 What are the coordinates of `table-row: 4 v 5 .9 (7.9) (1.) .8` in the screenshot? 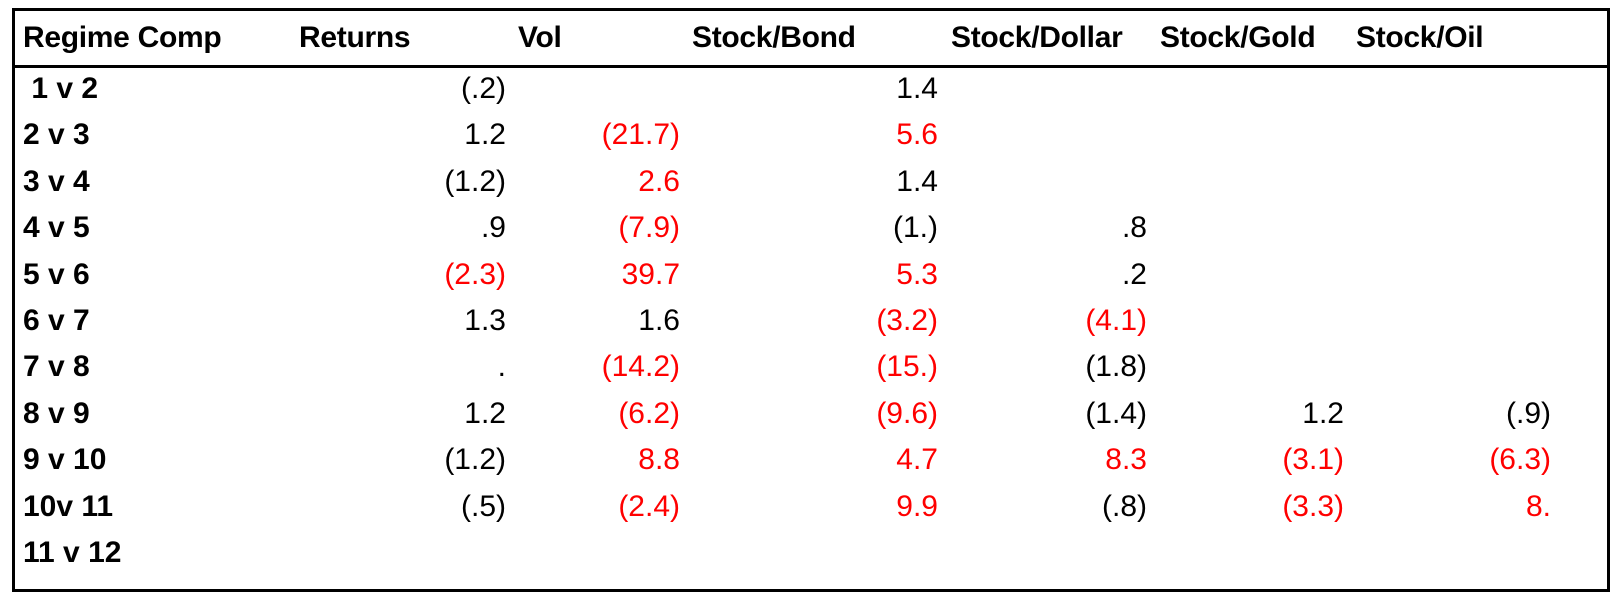 It's located at (811, 228).